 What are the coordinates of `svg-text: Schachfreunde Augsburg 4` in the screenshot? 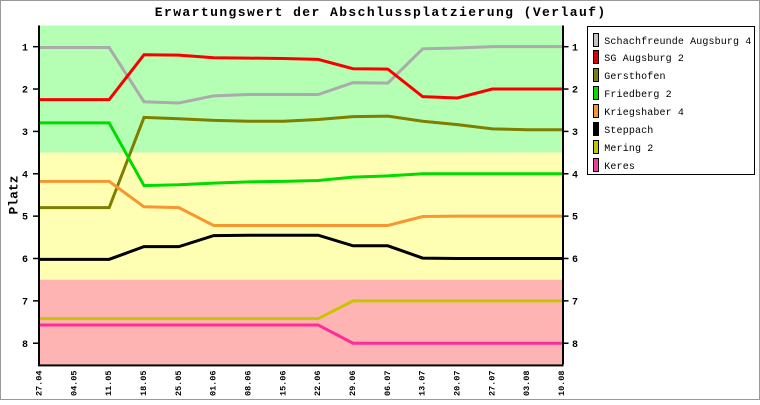 It's located at (677, 42).